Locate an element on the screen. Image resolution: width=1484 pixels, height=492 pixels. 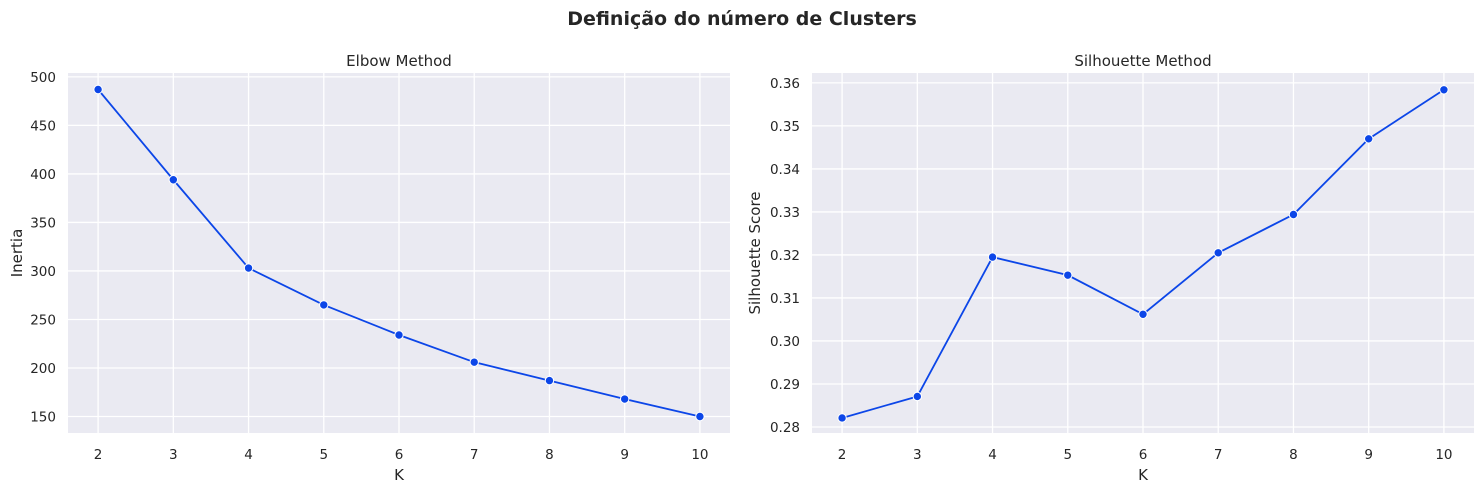
elbow-y-axis-label: Inertia is located at coordinates (17, 253).